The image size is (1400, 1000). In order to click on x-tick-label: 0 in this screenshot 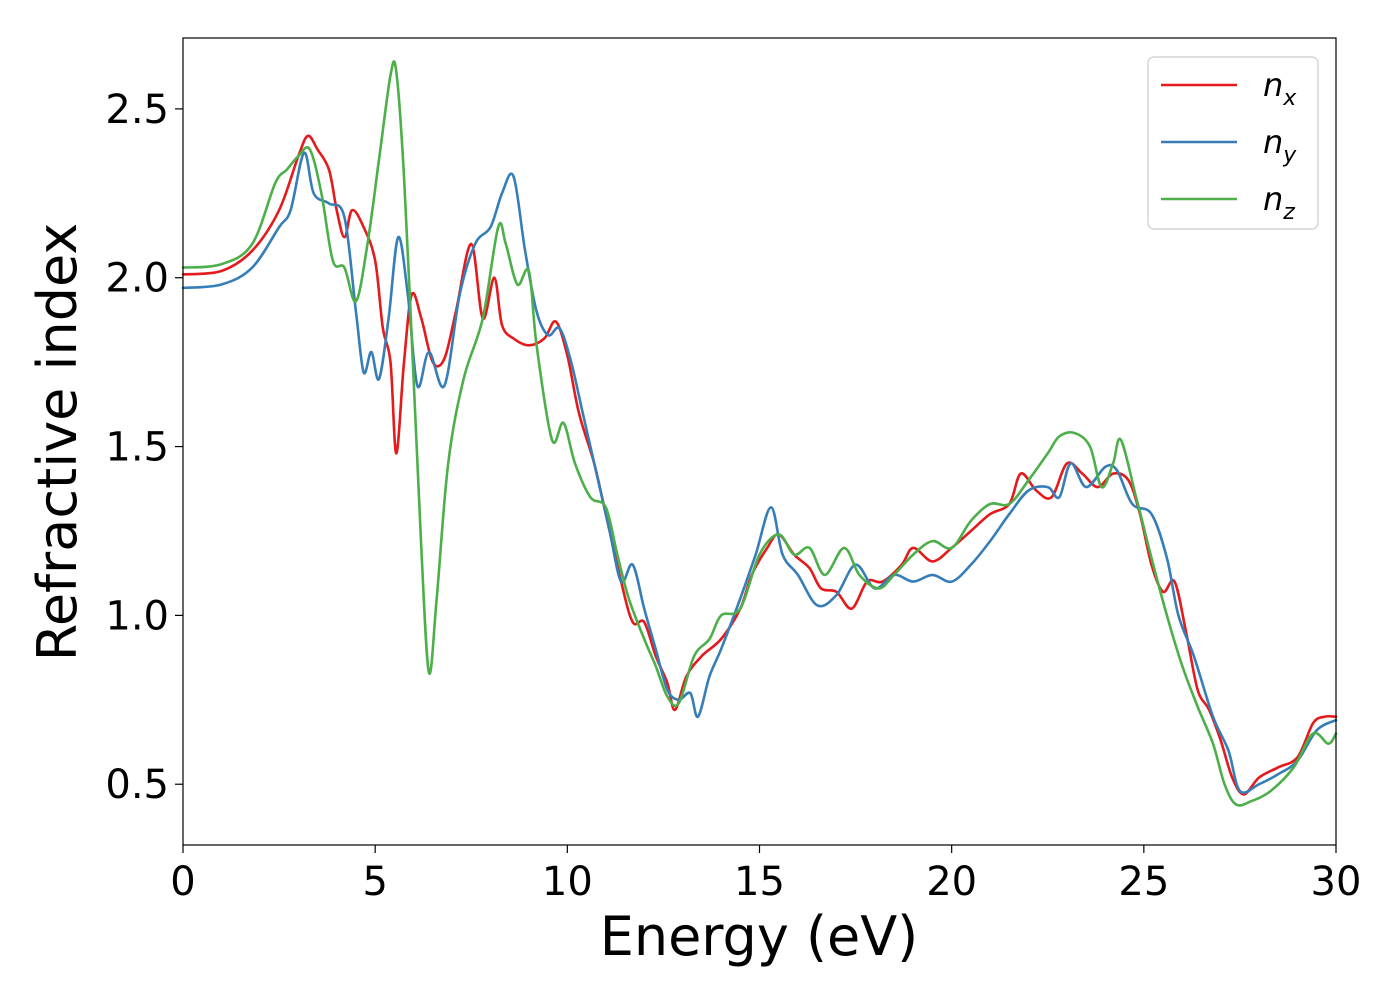, I will do `click(182, 882)`.